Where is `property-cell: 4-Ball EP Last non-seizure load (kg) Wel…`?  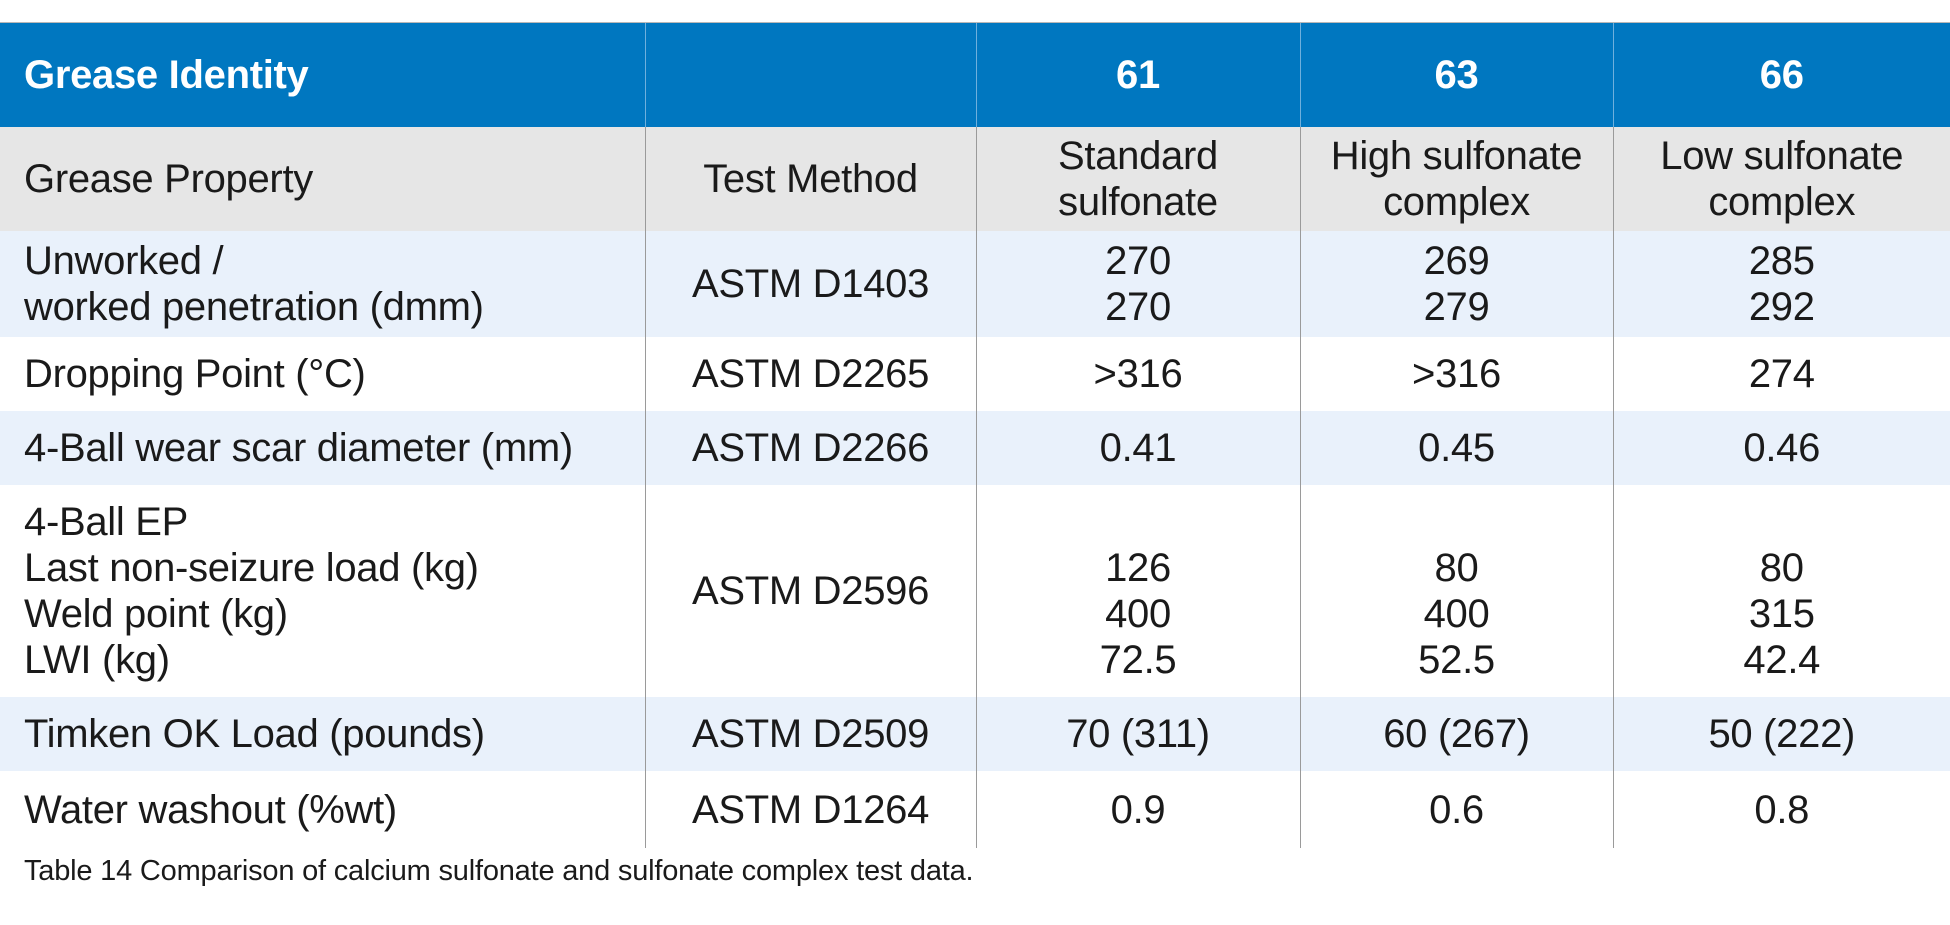 property-cell: 4-Ball EP Last non-seizure load (kg) Wel… is located at coordinates (322, 591).